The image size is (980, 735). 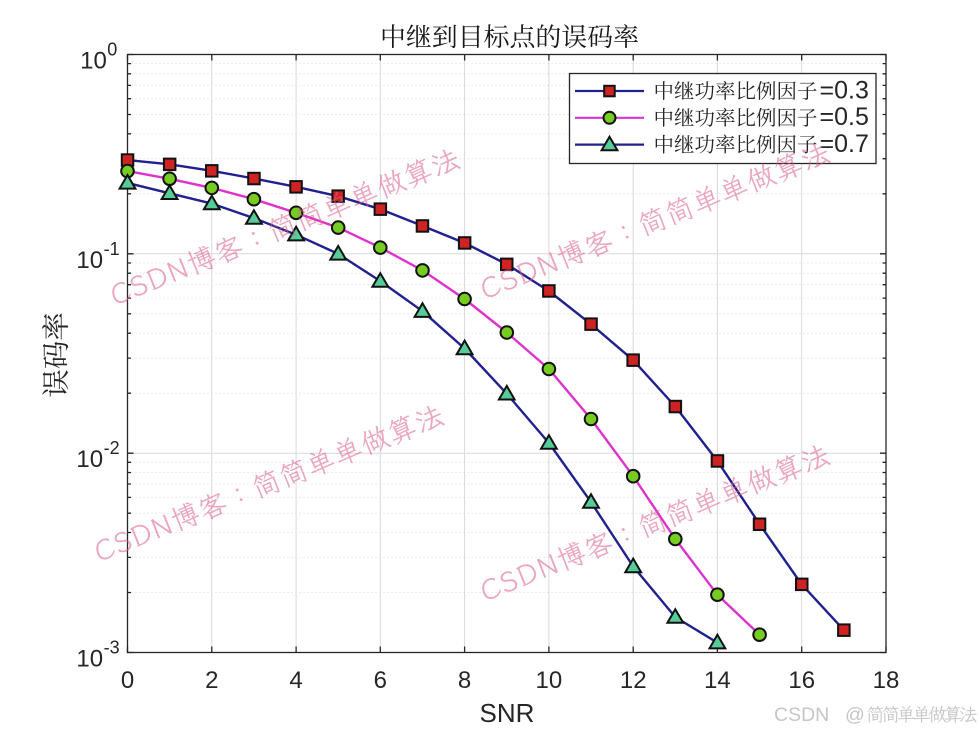 What do you see at coordinates (507, 713) in the screenshot?
I see `svg-text: SNR` at bounding box center [507, 713].